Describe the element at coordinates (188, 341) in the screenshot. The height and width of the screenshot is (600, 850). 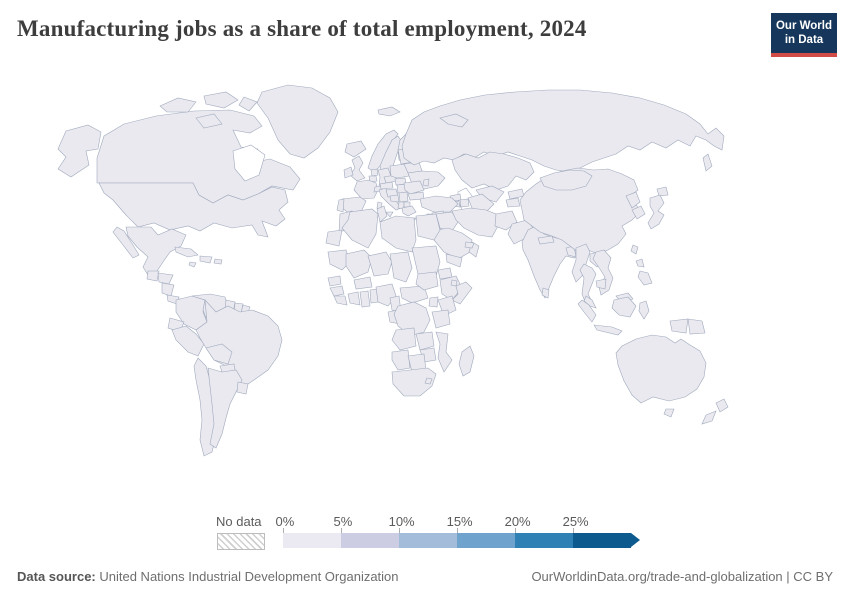
I see `country-peru` at that location.